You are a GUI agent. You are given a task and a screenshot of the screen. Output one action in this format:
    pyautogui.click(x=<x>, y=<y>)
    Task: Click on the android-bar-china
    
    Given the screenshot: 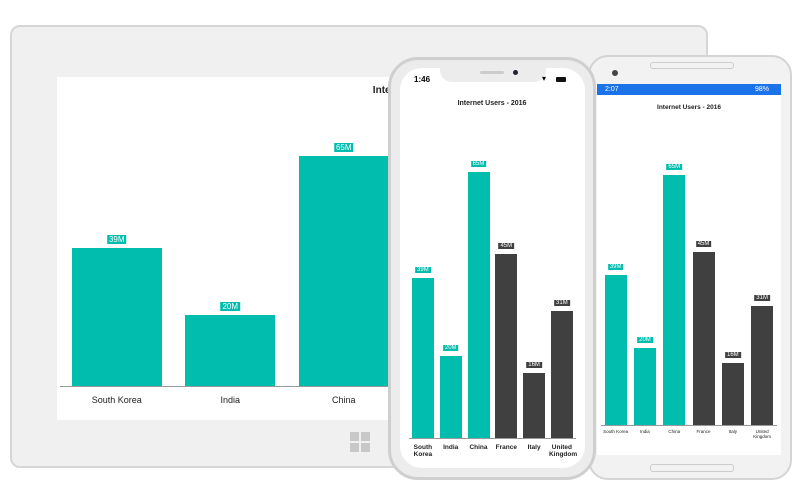 What is the action you would take?
    pyautogui.click(x=674, y=299)
    